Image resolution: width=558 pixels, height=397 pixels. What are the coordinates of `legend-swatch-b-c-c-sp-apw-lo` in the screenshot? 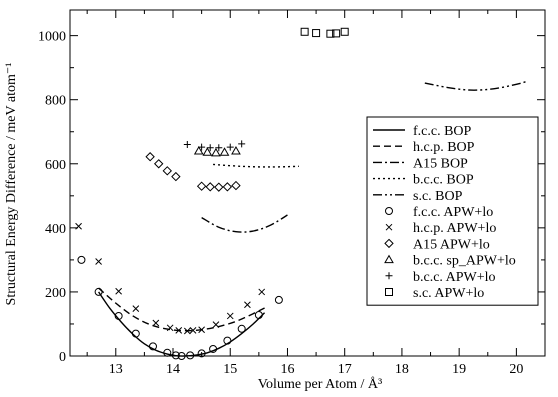 It's located at (389, 259).